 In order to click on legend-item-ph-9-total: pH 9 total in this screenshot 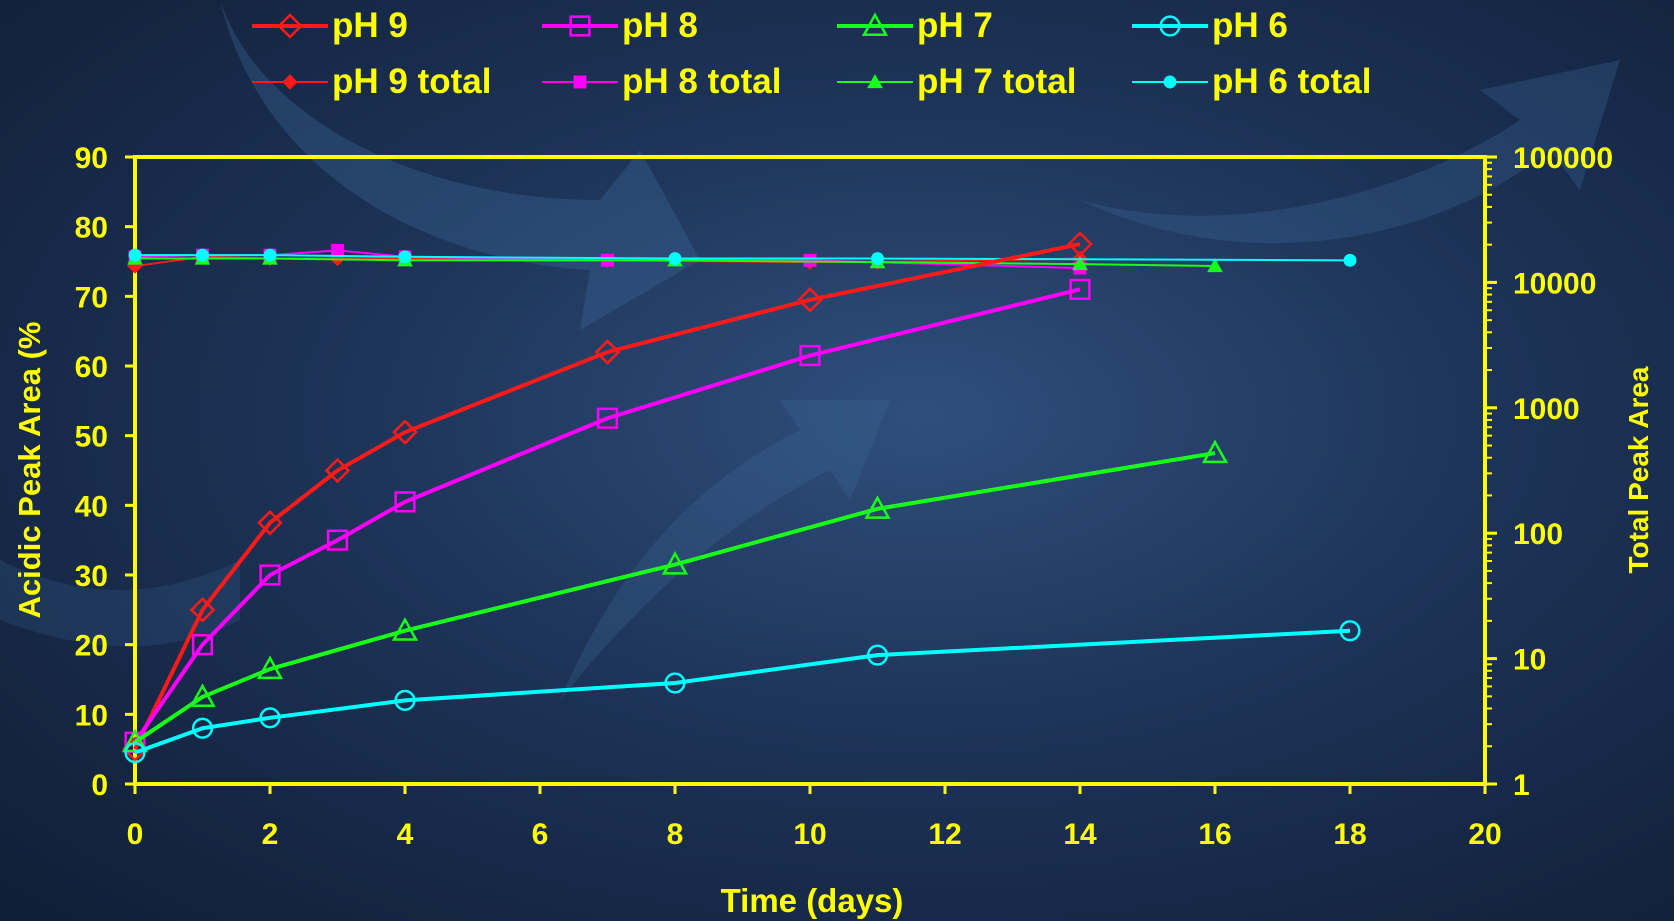, I will do `click(370, 82)`.